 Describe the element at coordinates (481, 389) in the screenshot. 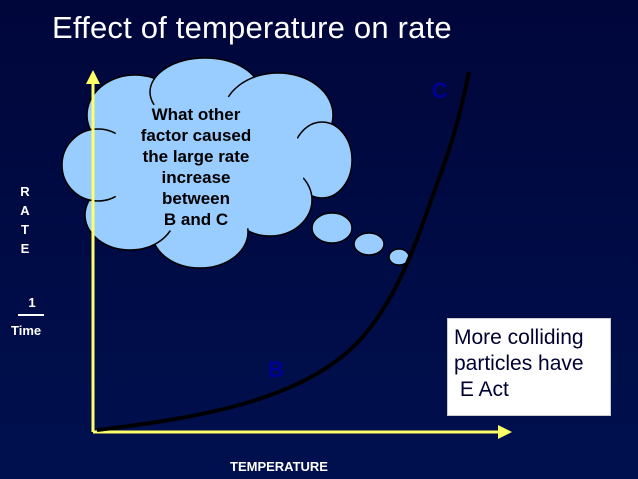

I see `info-line: E Act` at that location.